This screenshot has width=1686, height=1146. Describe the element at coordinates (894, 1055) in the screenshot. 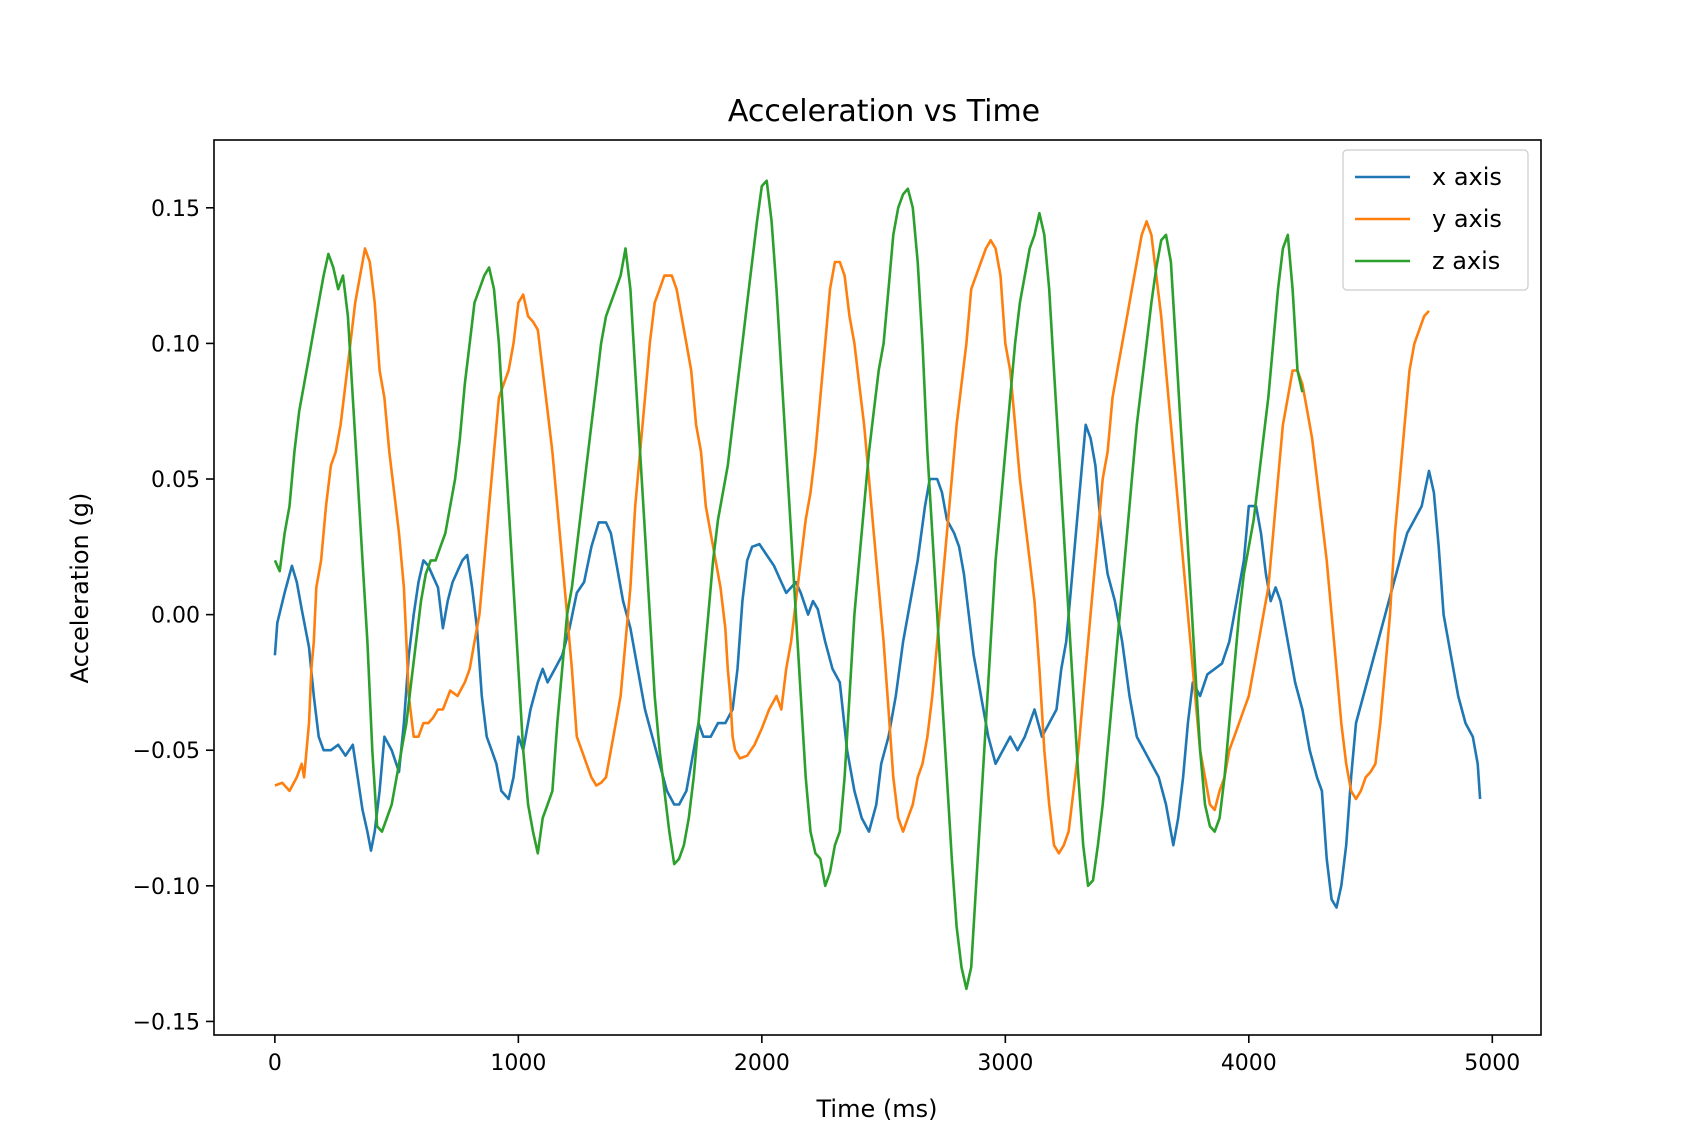

I see `x-axis: 0 1000 2000 3000 4000 5000` at that location.